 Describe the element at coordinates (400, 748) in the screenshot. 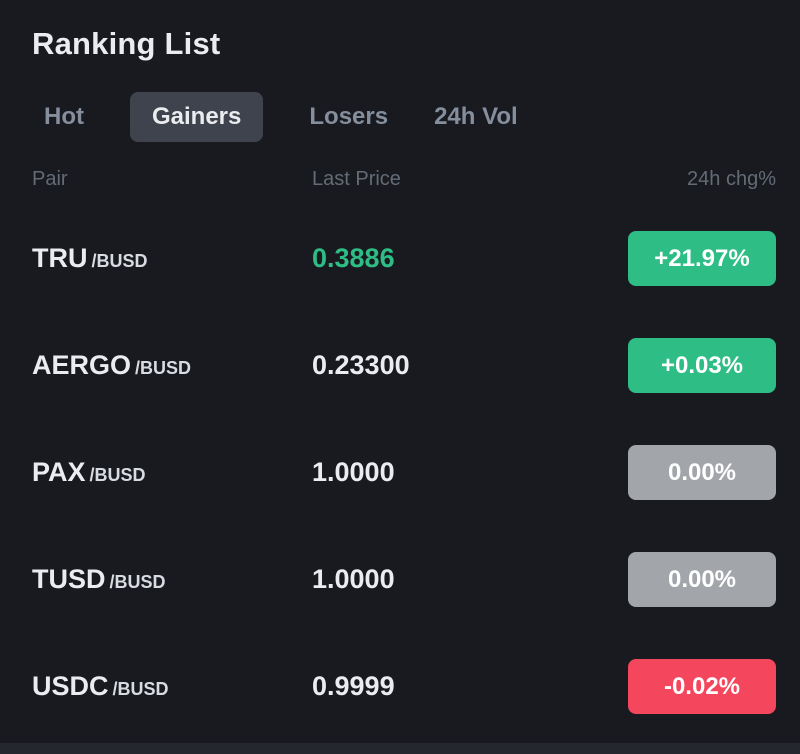

I see `next-section-edge` at that location.